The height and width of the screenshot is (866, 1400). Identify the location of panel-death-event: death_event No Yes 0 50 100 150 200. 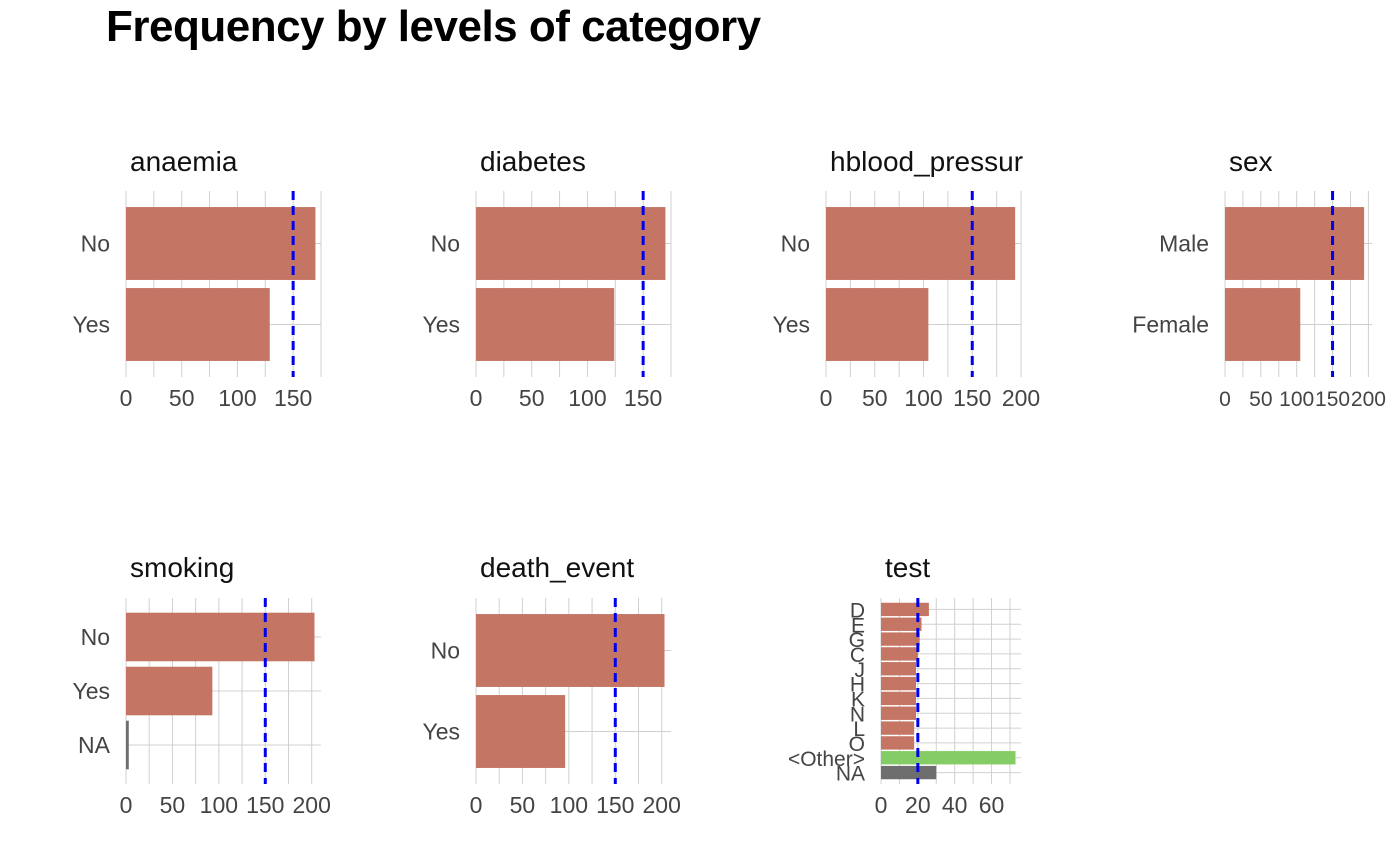
(551, 685).